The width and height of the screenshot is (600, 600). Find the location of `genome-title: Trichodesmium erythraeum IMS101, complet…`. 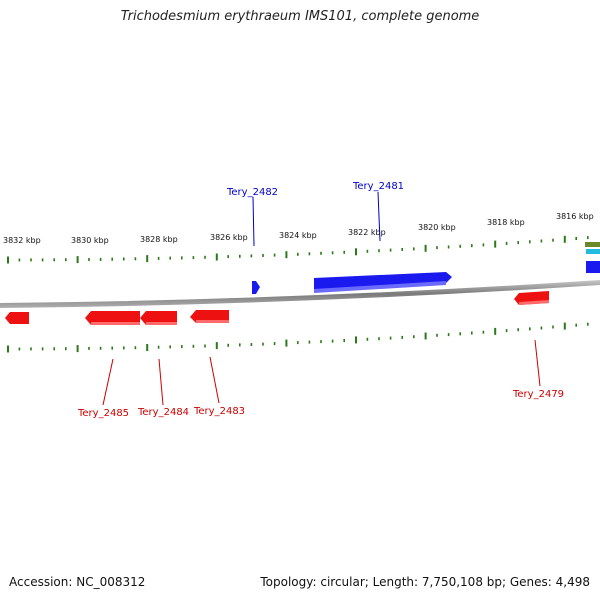

genome-title: Trichodesmium erythraeum IMS101, complet… is located at coordinates (300, 16).